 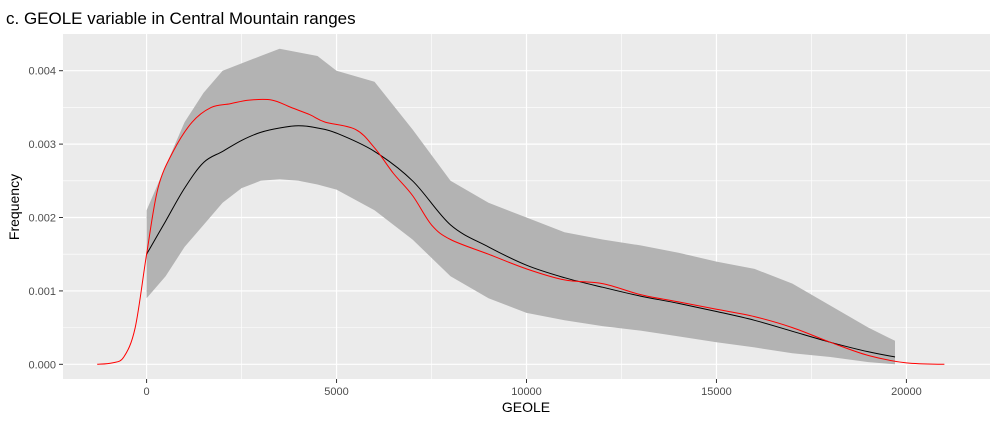 What do you see at coordinates (526, 407) in the screenshot?
I see `x-axis-title: GEOLE` at bounding box center [526, 407].